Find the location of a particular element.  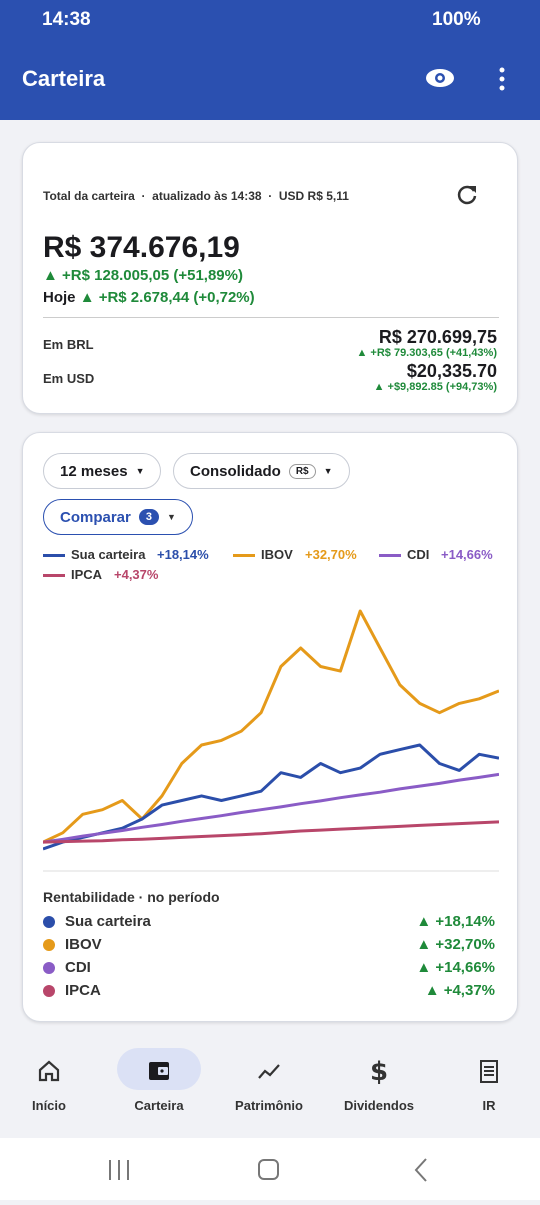

compare-text: Comparar is located at coordinates (95, 517).